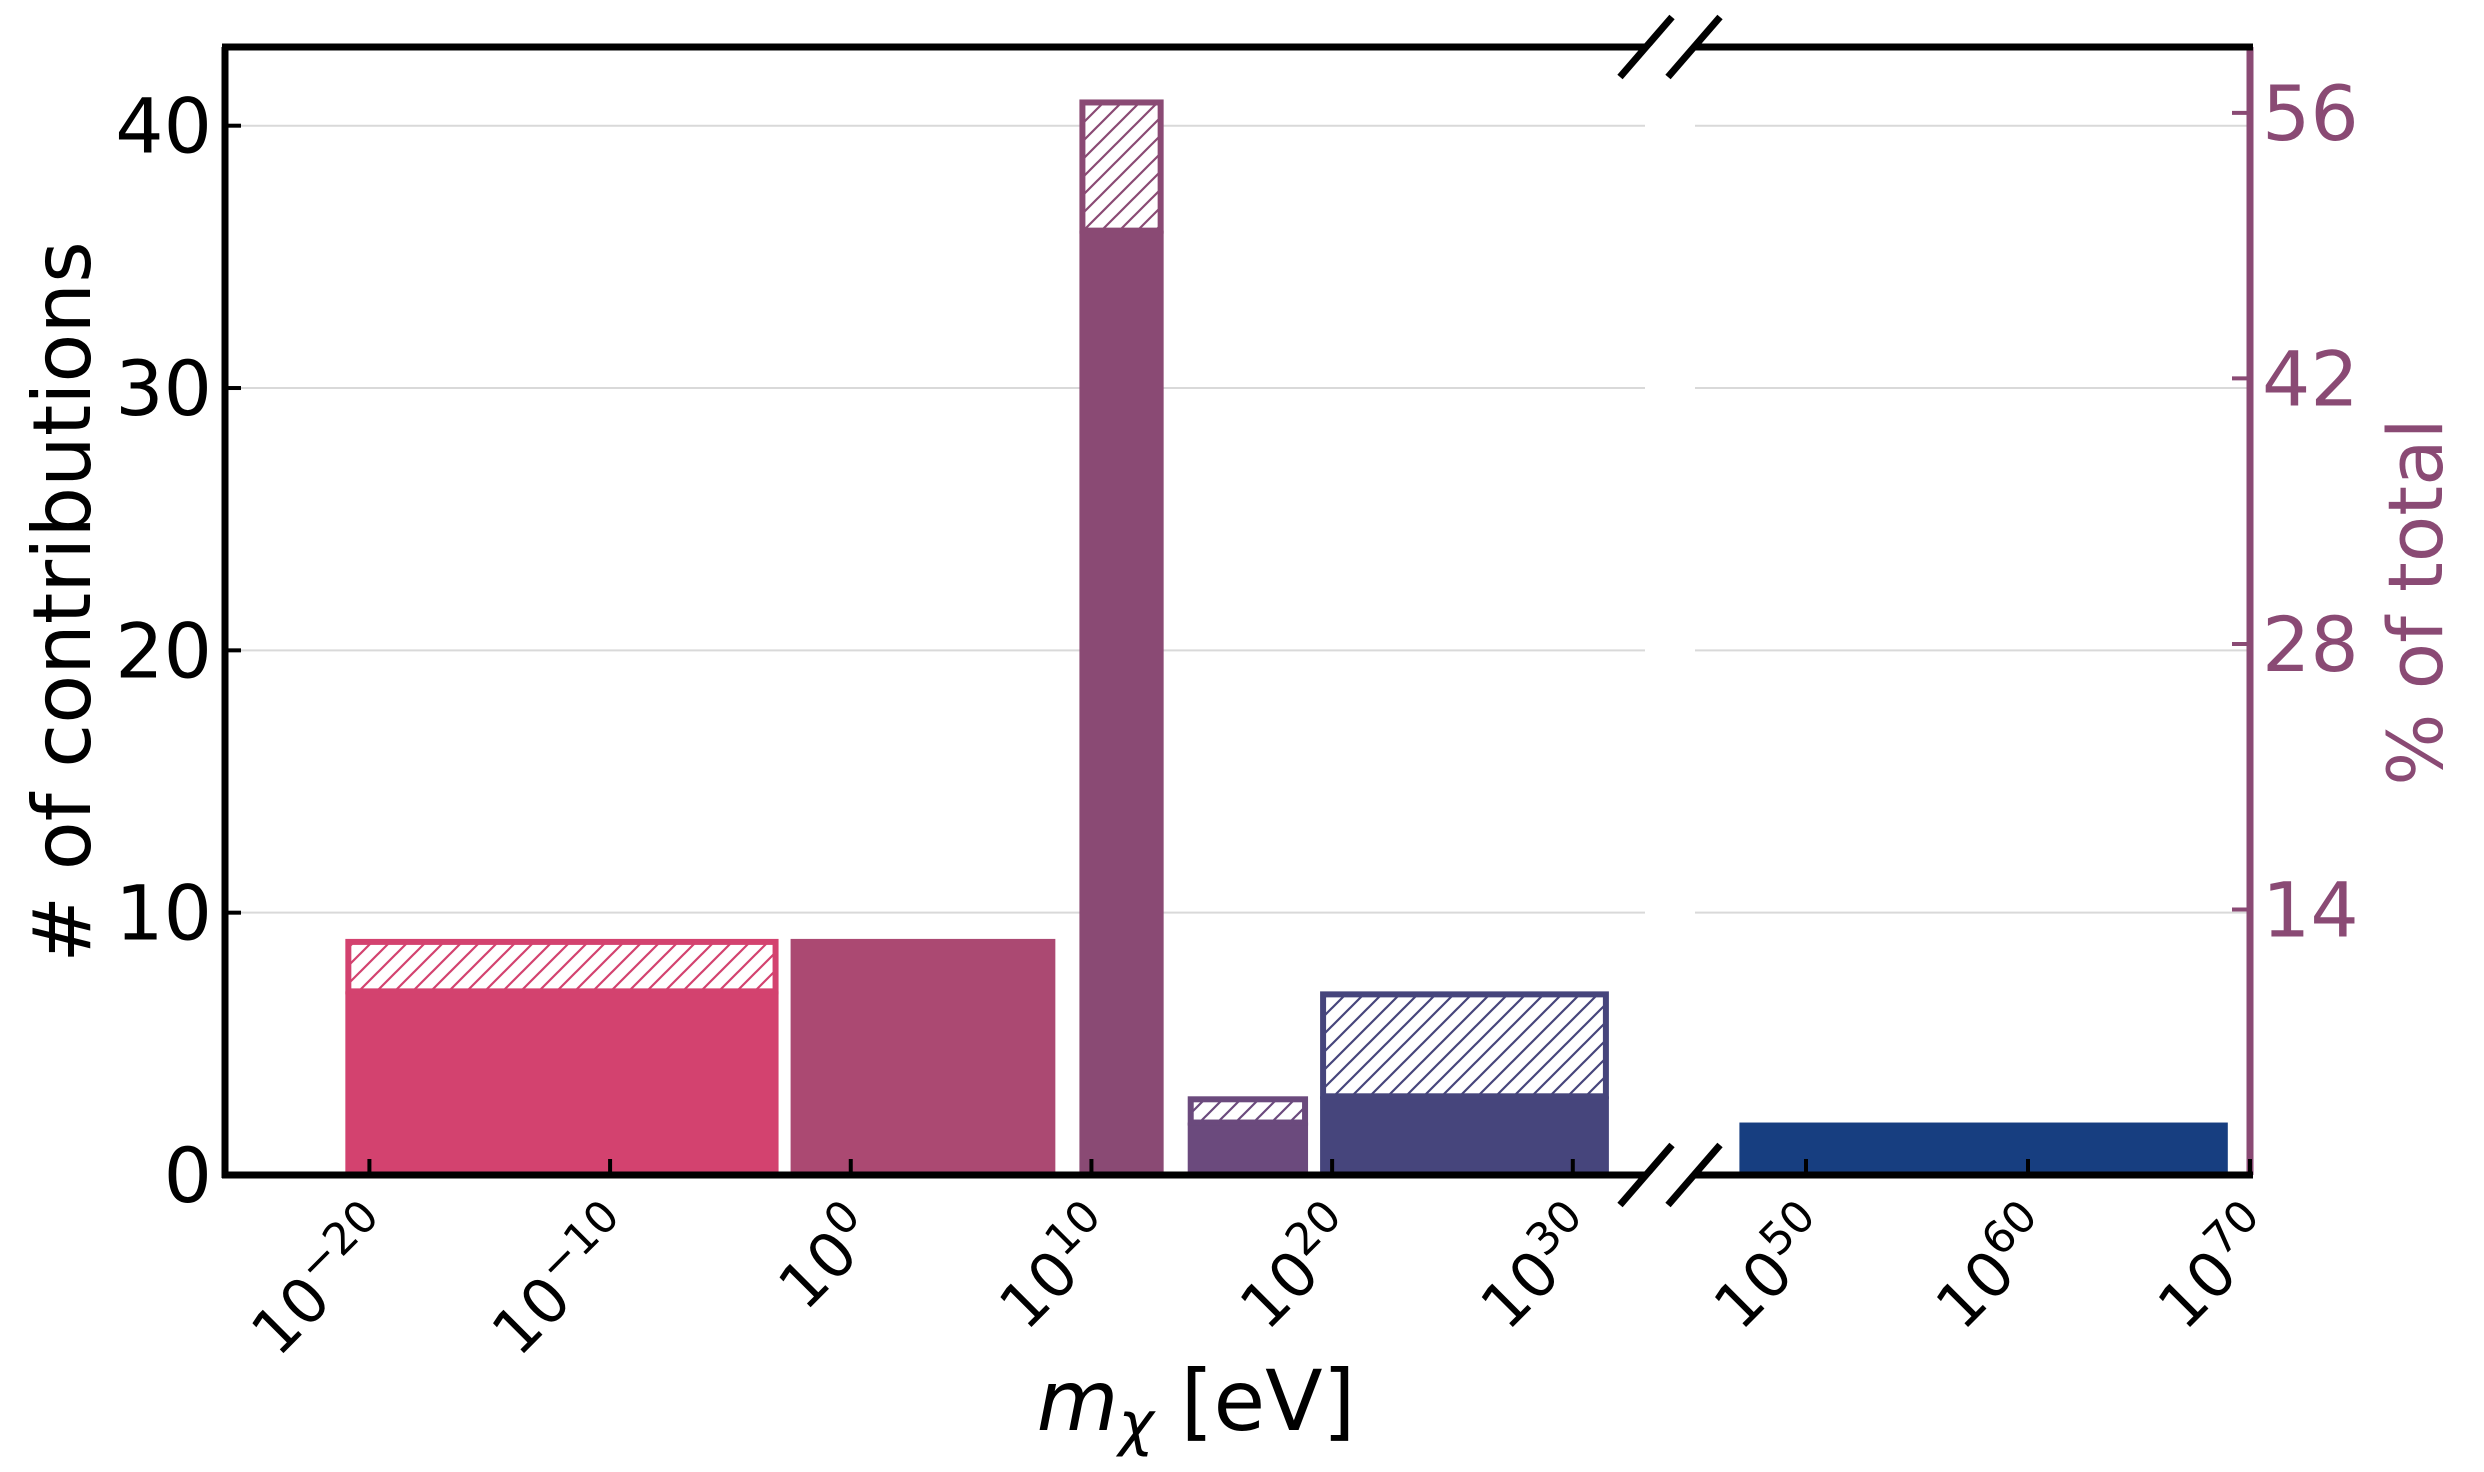 The height and width of the screenshot is (1472, 2484). Describe the element at coordinates (163, 126) in the screenshot. I see `y-tick-label: 40` at that location.